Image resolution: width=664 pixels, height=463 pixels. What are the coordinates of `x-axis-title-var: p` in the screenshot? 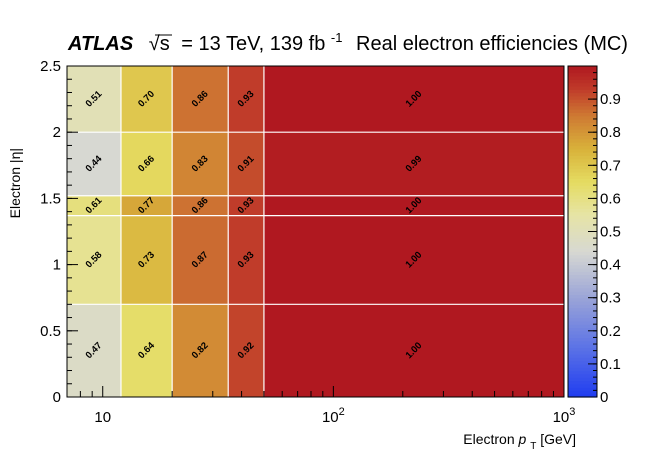 It's located at (522, 439).